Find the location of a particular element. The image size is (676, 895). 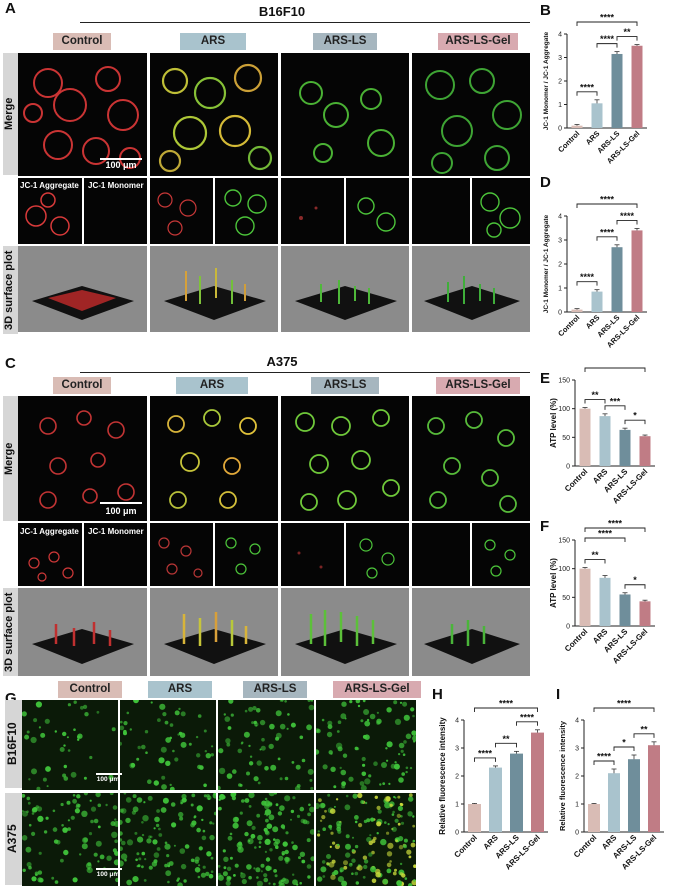

aggregate-image-ars-a is located at coordinates (181, 211).